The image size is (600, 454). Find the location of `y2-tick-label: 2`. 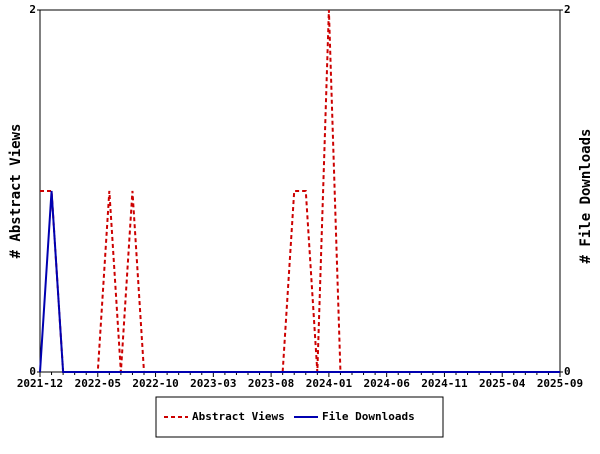

y2-tick-label: 2 is located at coordinates (567, 9).